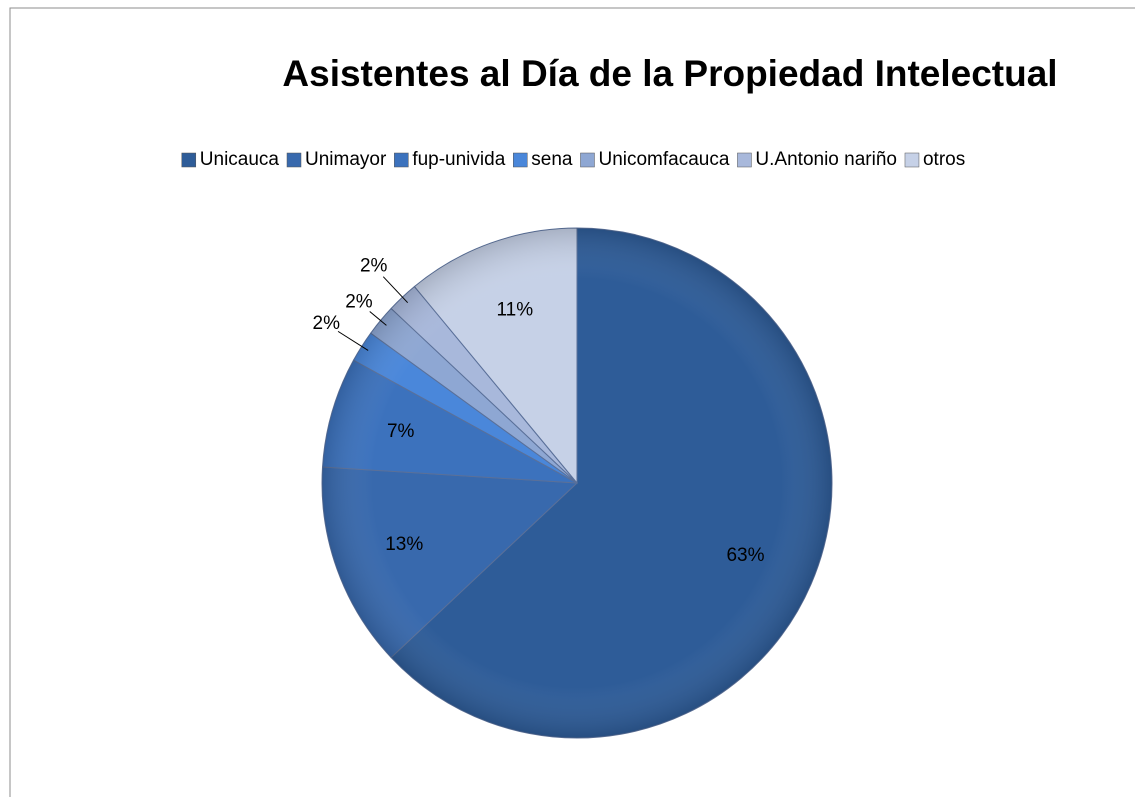 Image resolution: width=1135 pixels, height=802 pixels. Describe the element at coordinates (826, 159) in the screenshot. I see `legend-label: U.Antonio nariño` at that location.